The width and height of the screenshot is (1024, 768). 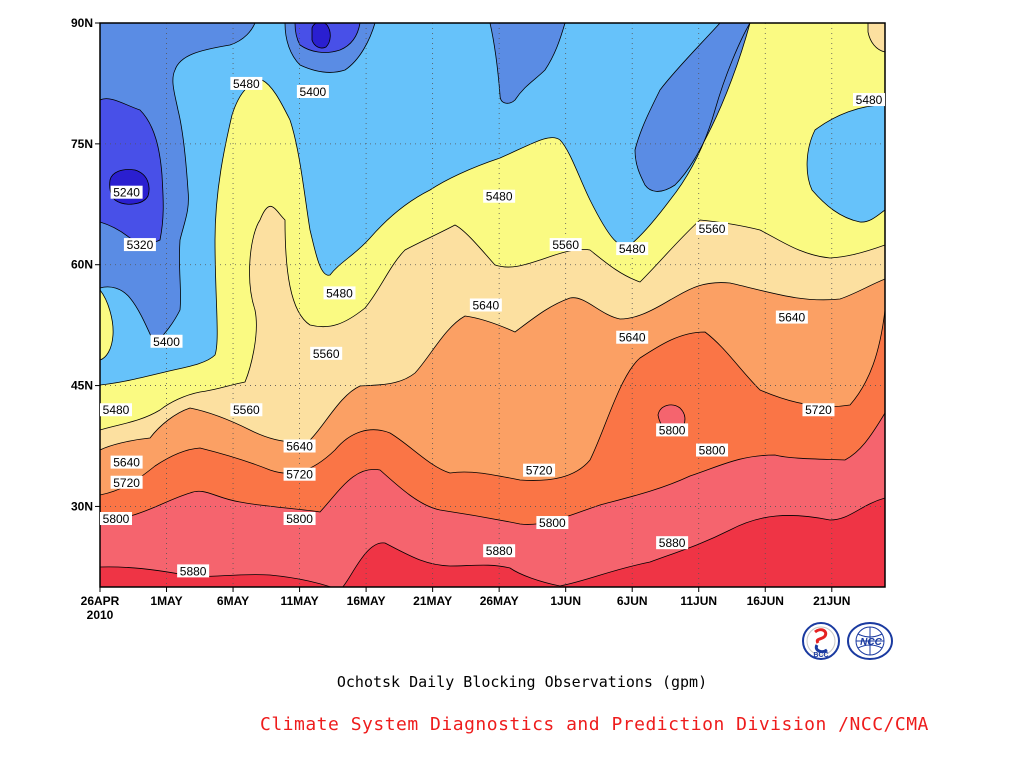 I want to click on band-low-5480-west, so click(x=107, y=325).